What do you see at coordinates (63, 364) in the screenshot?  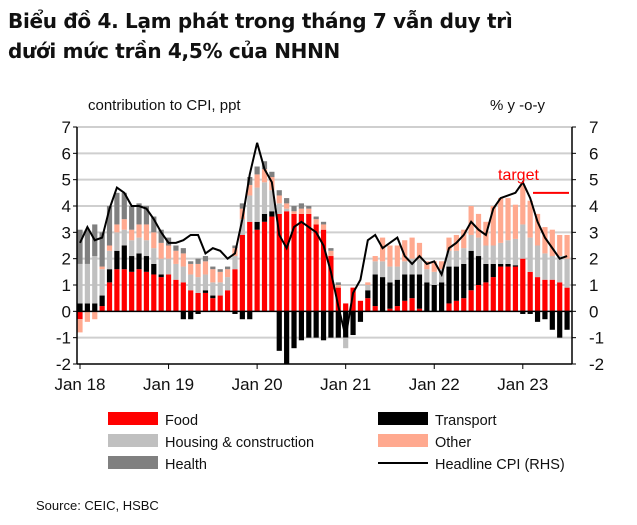 I see `y-tick-label-left: -2` at bounding box center [63, 364].